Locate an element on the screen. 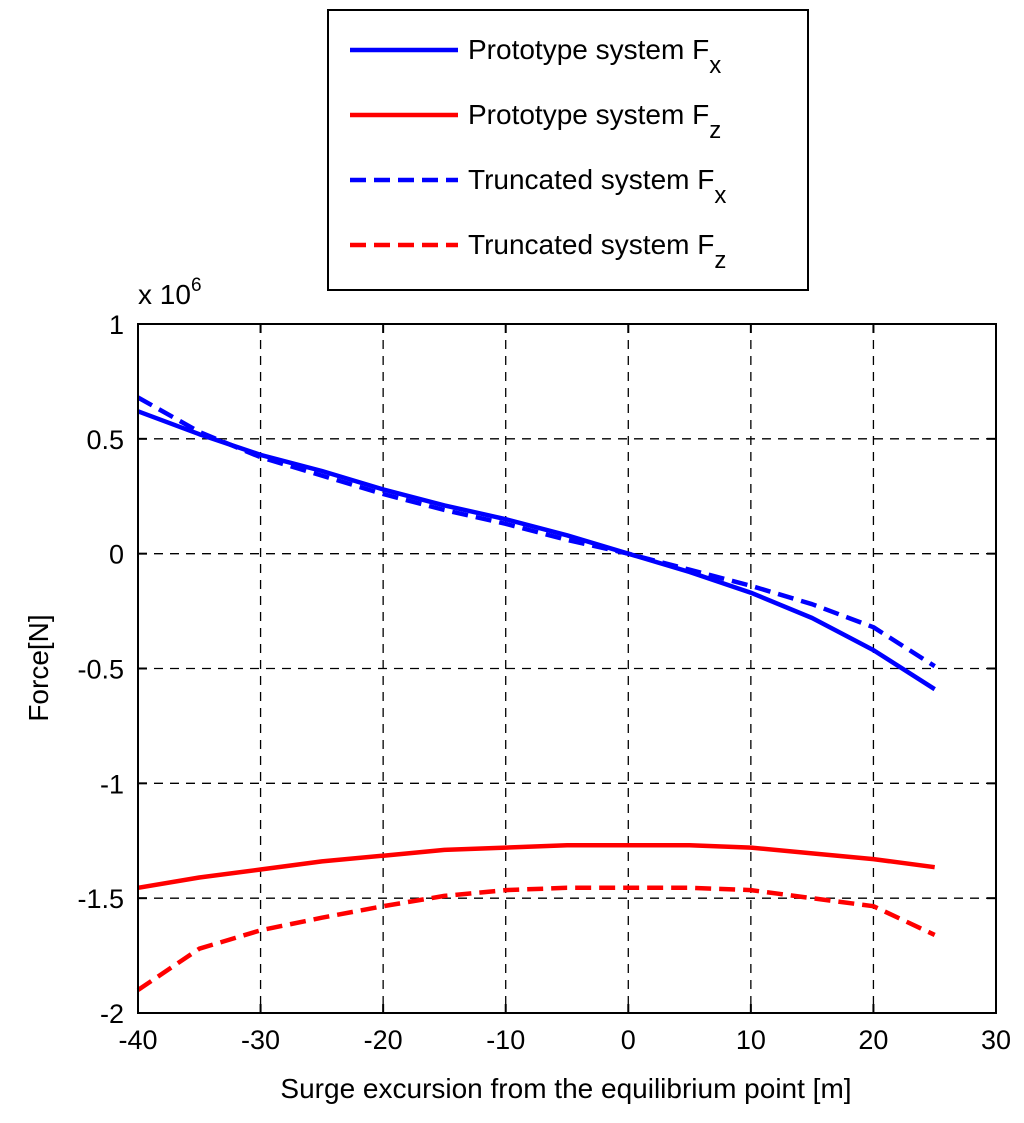  x-tick-label: -40 is located at coordinates (137, 1040).